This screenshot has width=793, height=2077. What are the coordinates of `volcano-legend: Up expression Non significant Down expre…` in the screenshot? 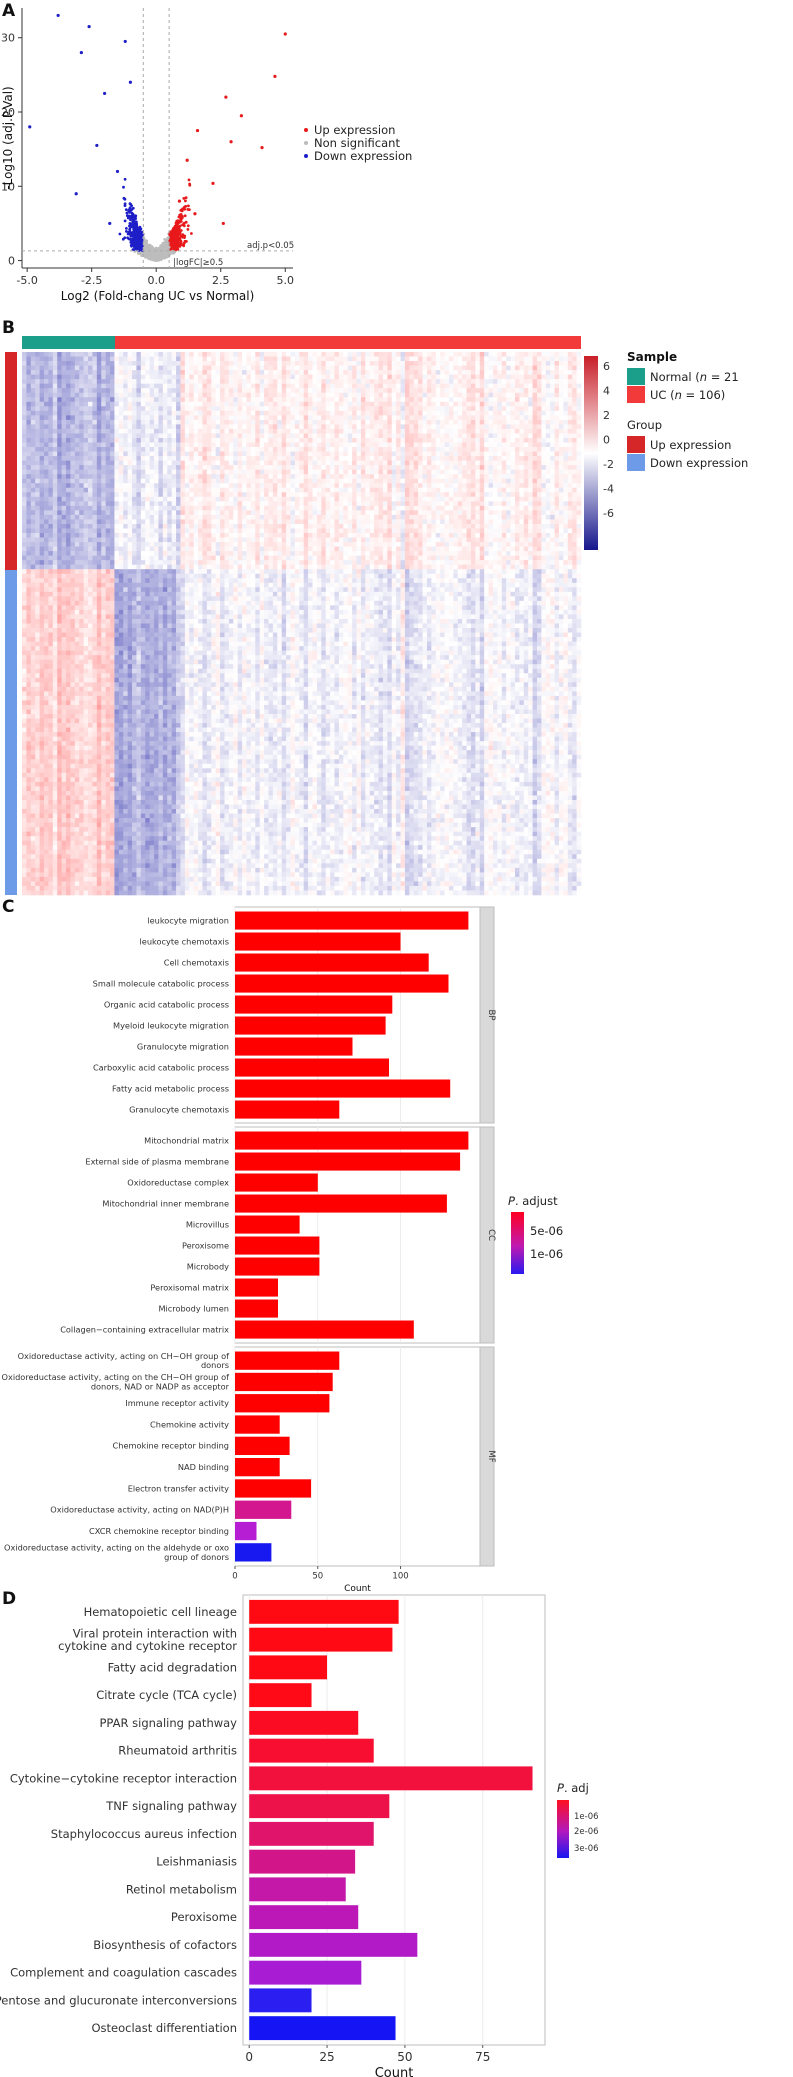 It's located at (358, 143).